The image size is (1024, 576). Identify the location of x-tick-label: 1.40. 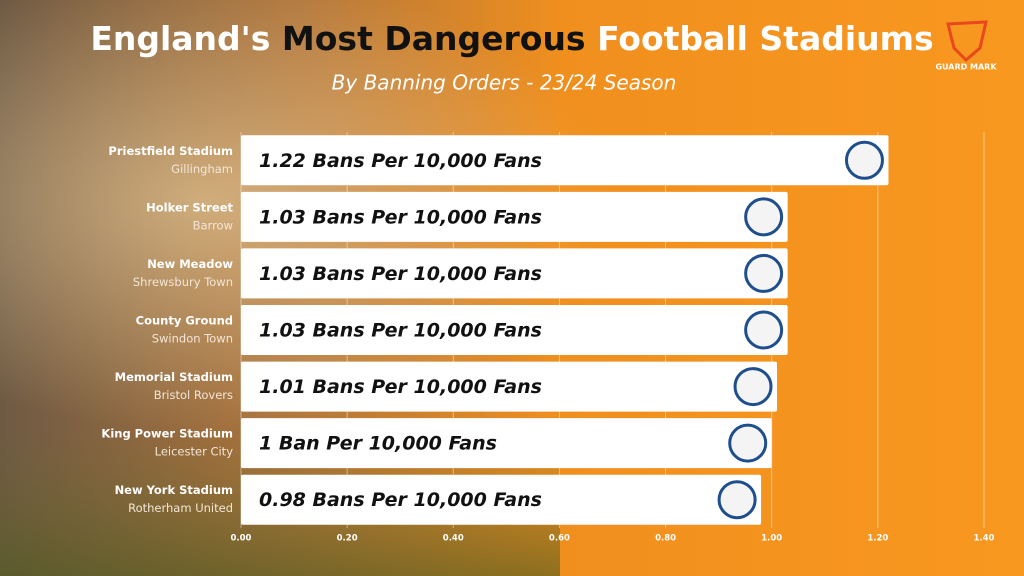
(984, 539).